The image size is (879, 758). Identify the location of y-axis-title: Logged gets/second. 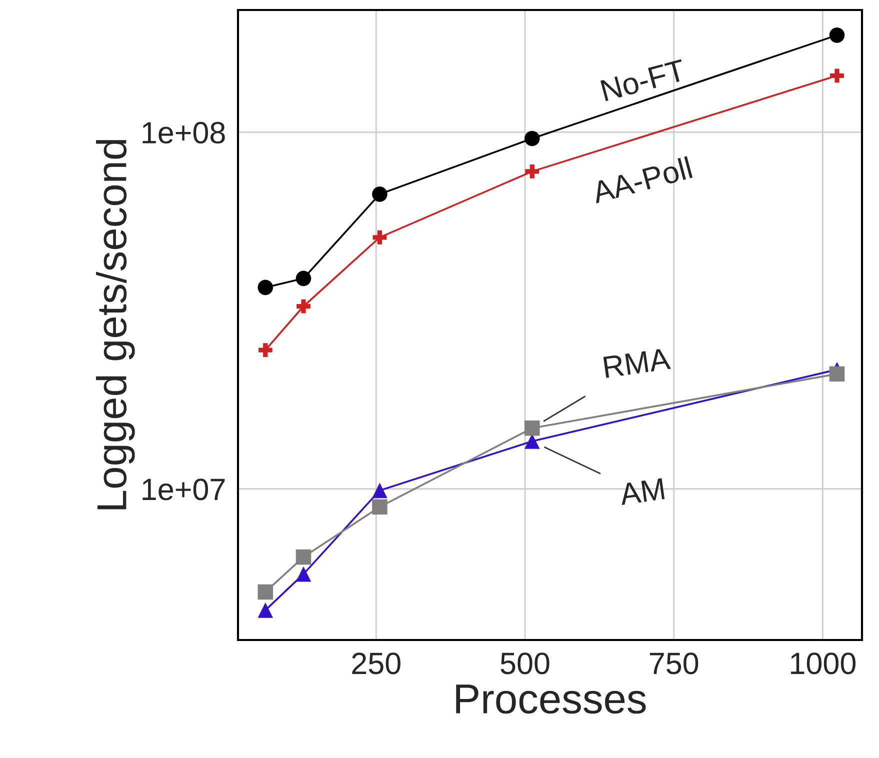
(115, 325).